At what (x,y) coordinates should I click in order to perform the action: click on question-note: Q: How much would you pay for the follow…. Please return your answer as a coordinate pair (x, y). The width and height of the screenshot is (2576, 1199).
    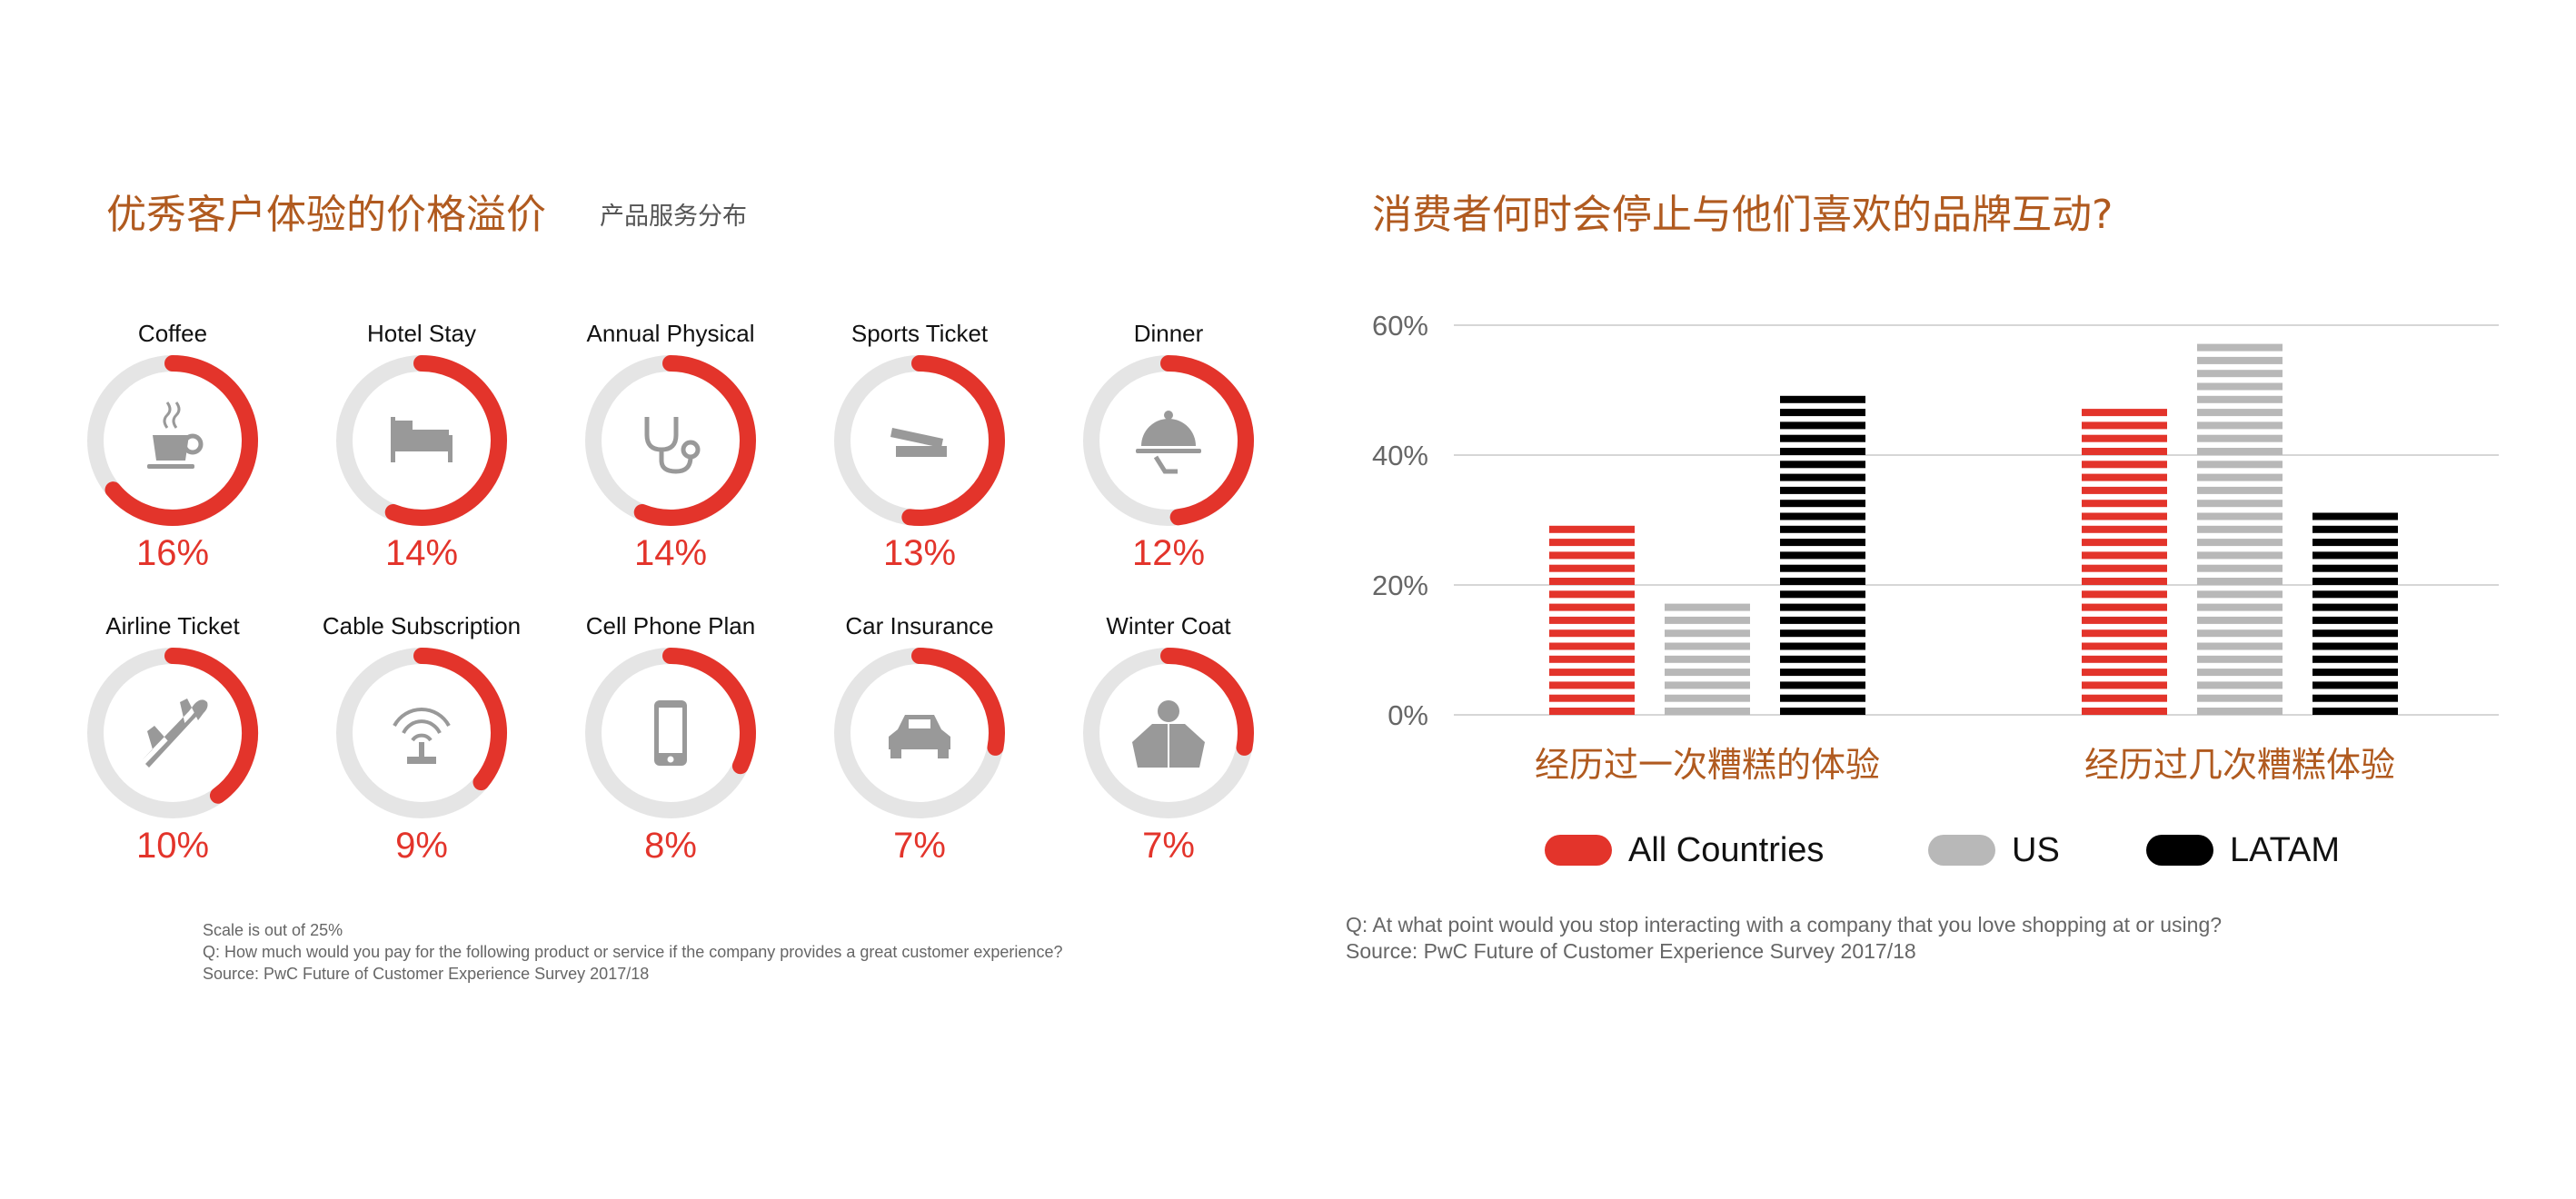
    Looking at the image, I should click on (633, 952).